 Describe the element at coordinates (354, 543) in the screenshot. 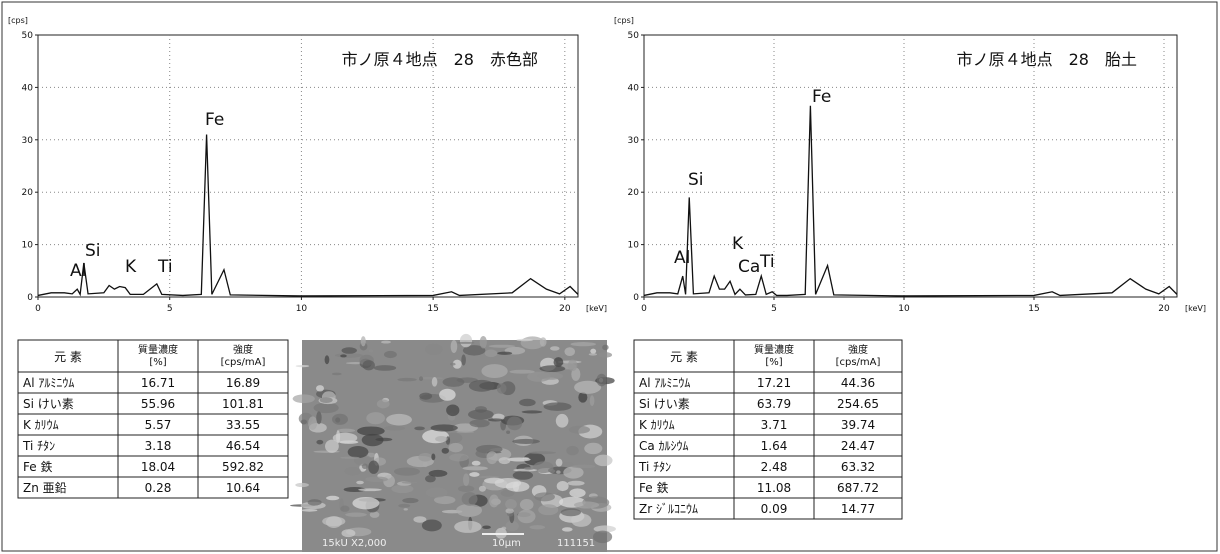

I see `sem-caption-scale: 15kU X2,000` at that location.